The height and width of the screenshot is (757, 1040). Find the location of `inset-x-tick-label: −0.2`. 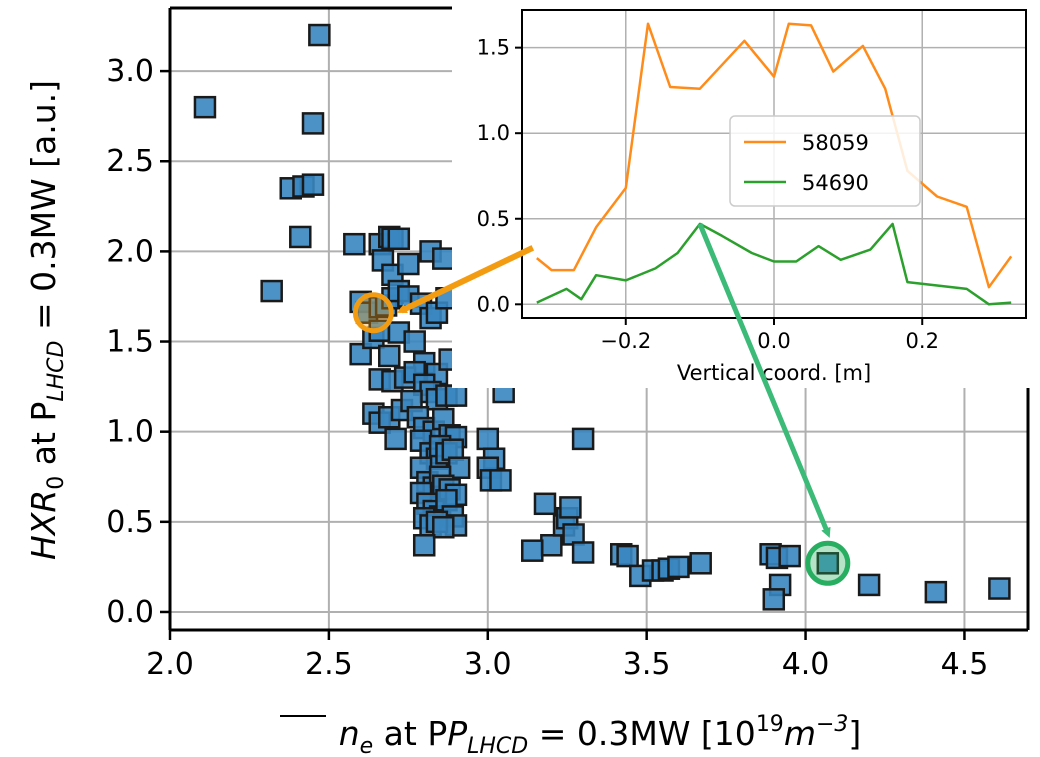

inset-x-tick-label: −0.2 is located at coordinates (625, 341).